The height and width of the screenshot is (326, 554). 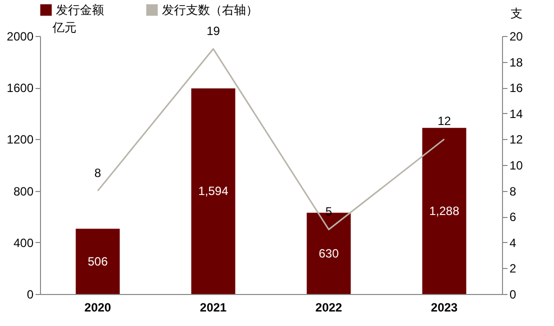 I want to click on y2-tick-label: 8, so click(x=513, y=191).